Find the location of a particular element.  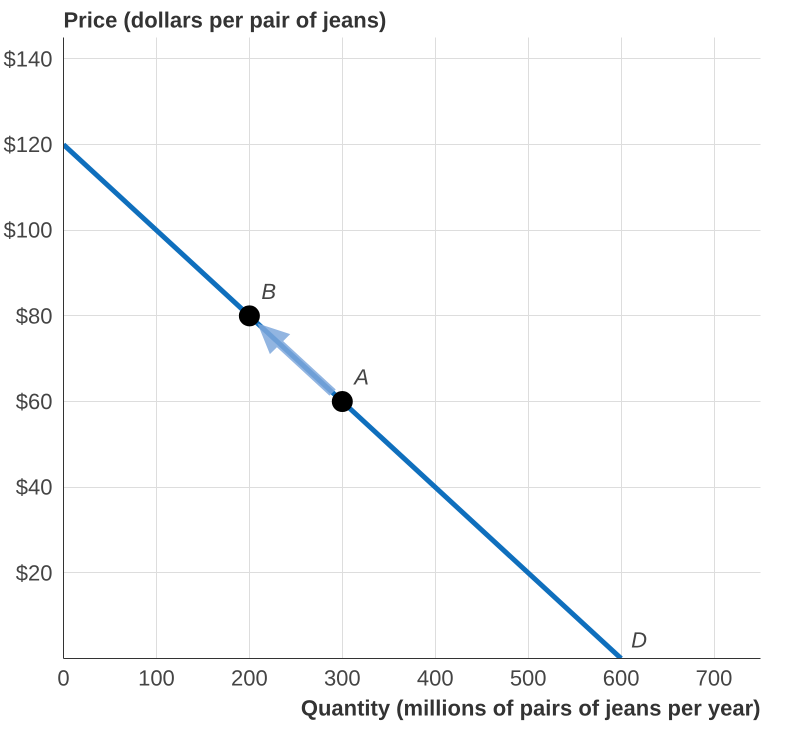

y-tick-label: $80 is located at coordinates (34, 315).